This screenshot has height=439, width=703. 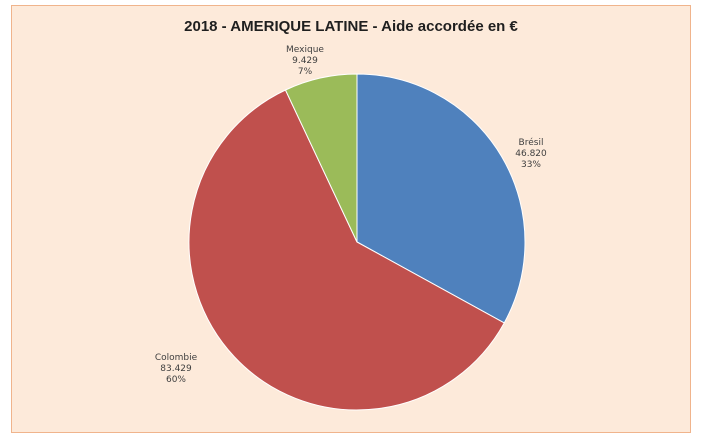 I want to click on slice-label-value: 83.429, so click(x=176, y=369).